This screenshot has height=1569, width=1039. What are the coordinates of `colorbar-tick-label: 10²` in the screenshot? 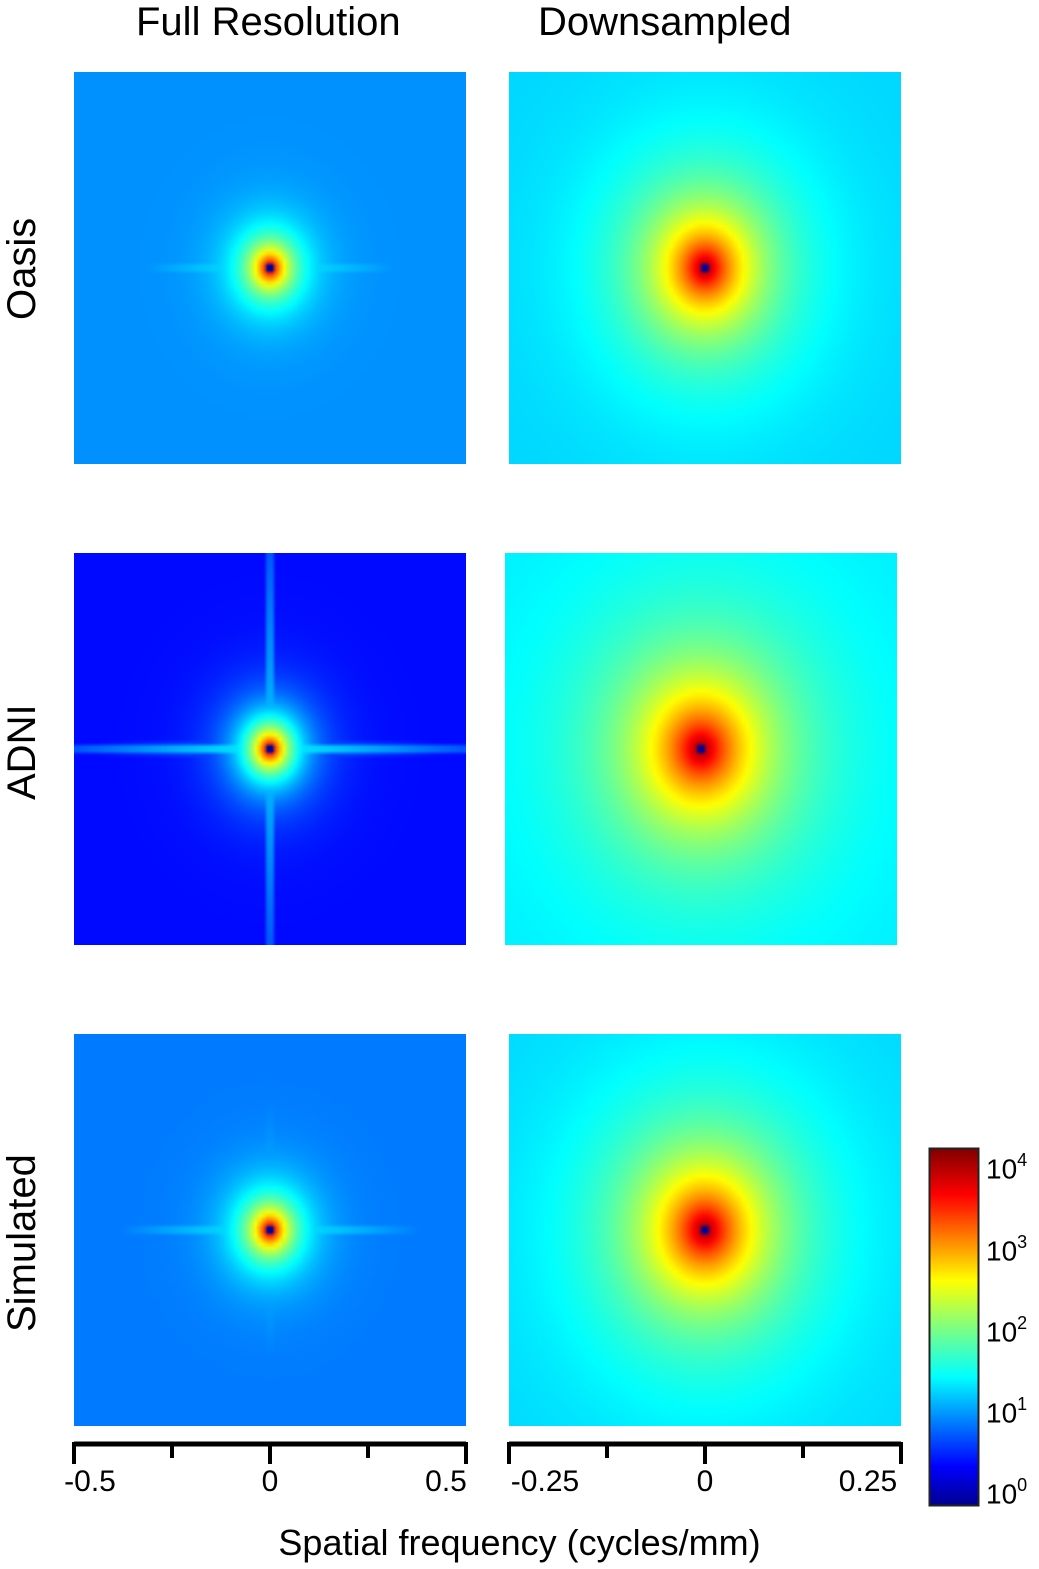 It's located at (1007, 1330).